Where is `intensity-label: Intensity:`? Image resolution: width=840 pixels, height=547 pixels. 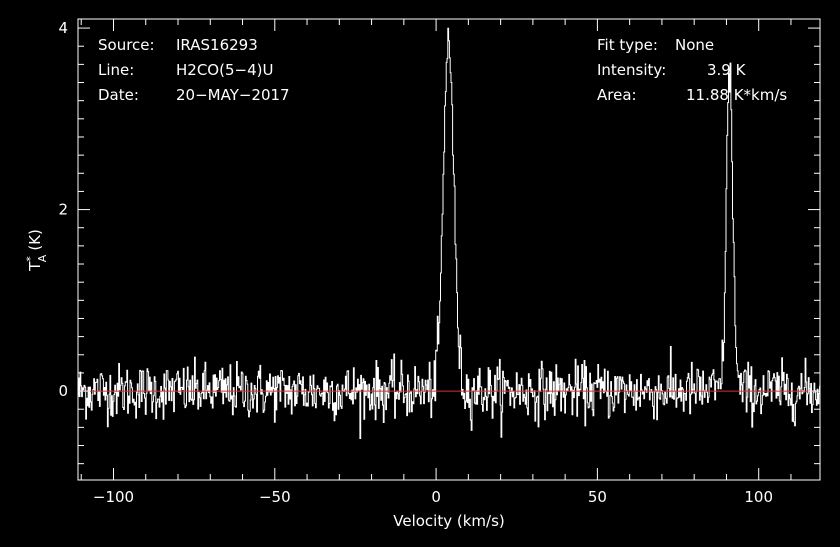 intensity-label: Intensity: is located at coordinates (631, 70).